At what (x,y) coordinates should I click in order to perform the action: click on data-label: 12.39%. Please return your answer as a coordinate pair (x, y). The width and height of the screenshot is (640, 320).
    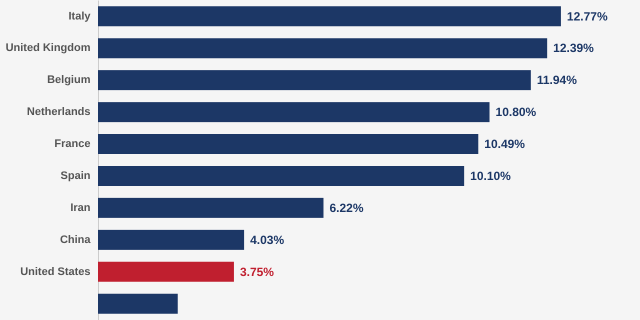
    Looking at the image, I should click on (573, 48).